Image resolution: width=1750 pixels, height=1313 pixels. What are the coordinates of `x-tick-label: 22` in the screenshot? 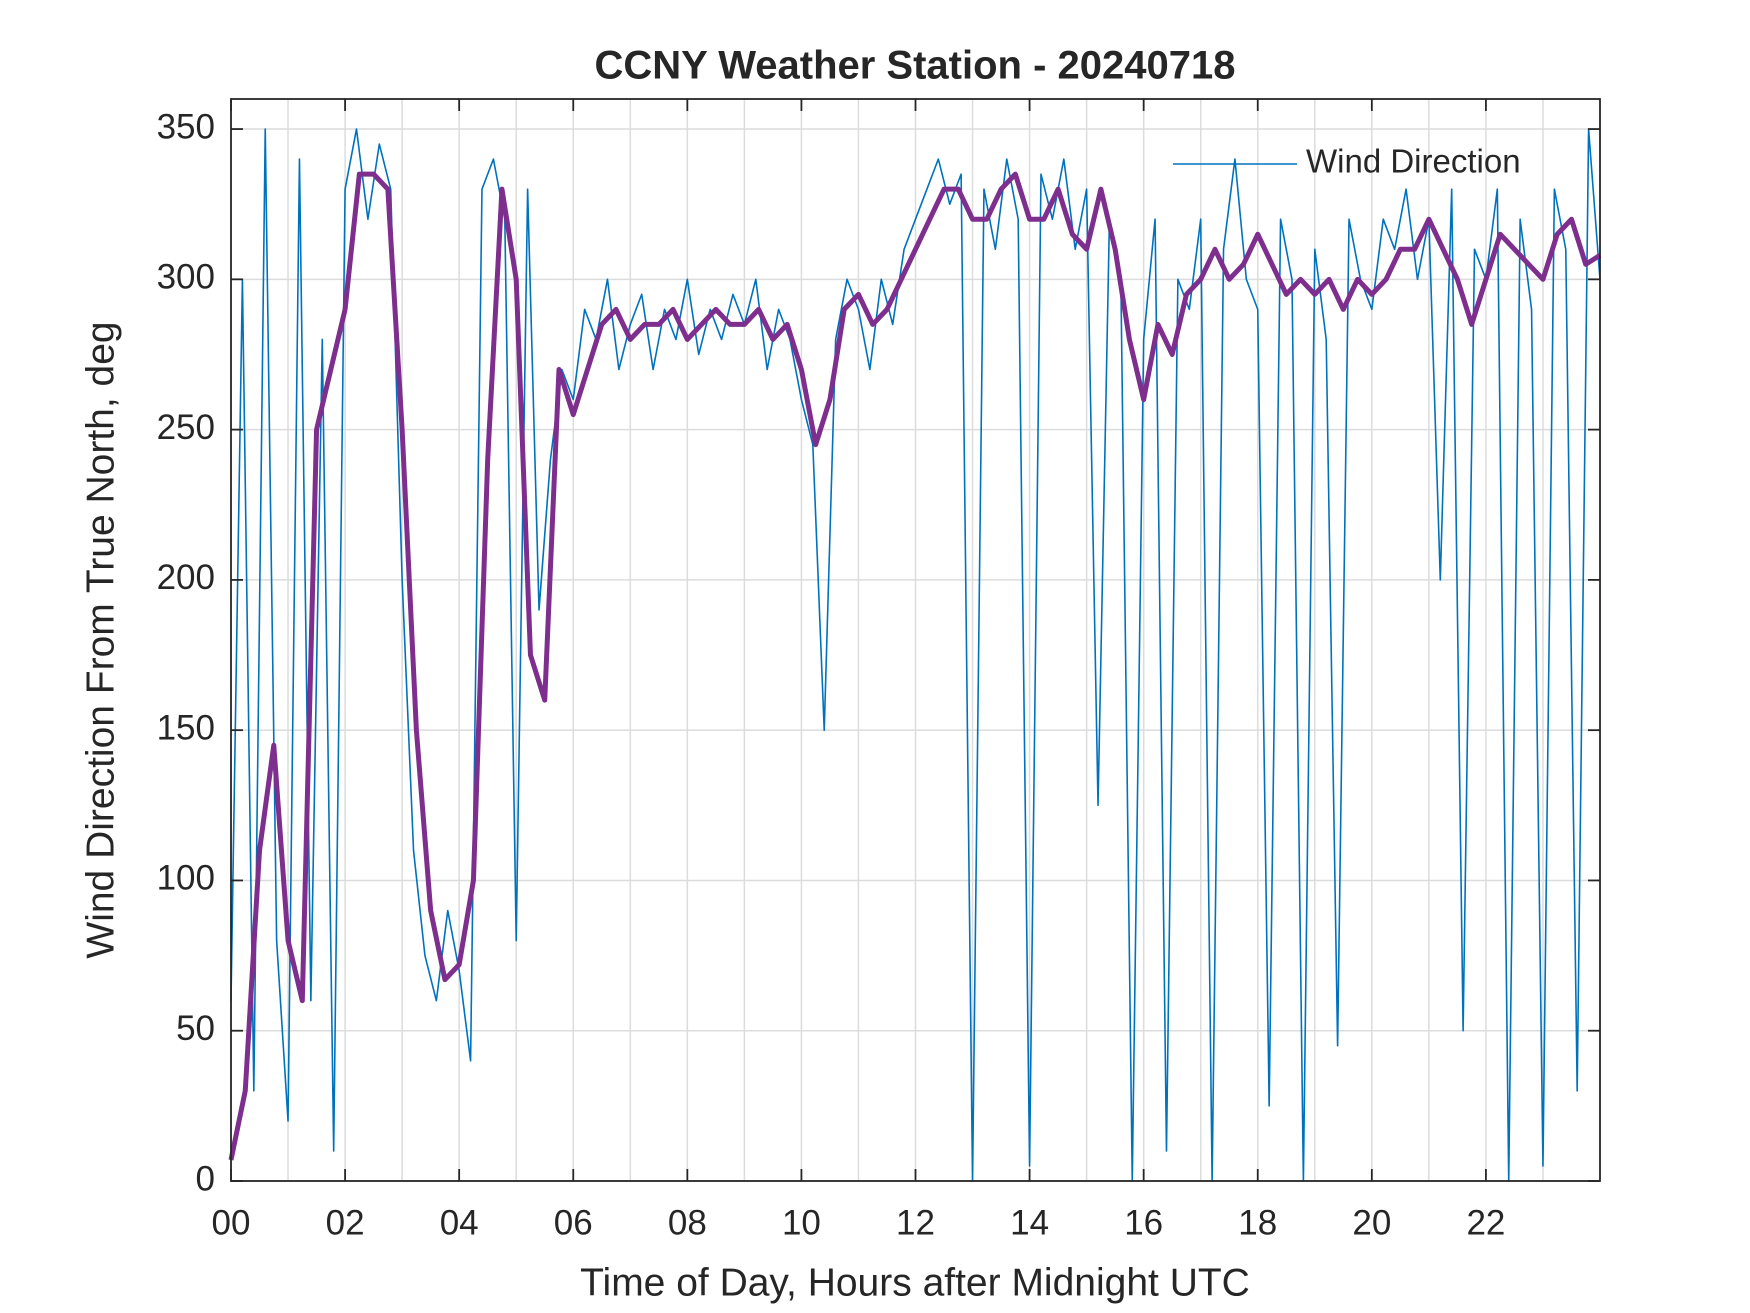 It's located at (1485, 1222).